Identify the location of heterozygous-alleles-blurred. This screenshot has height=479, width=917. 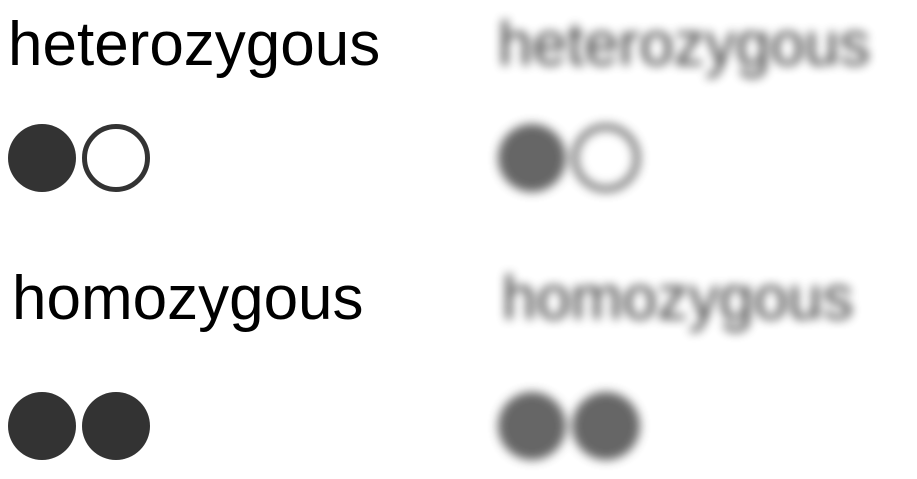
(569, 158).